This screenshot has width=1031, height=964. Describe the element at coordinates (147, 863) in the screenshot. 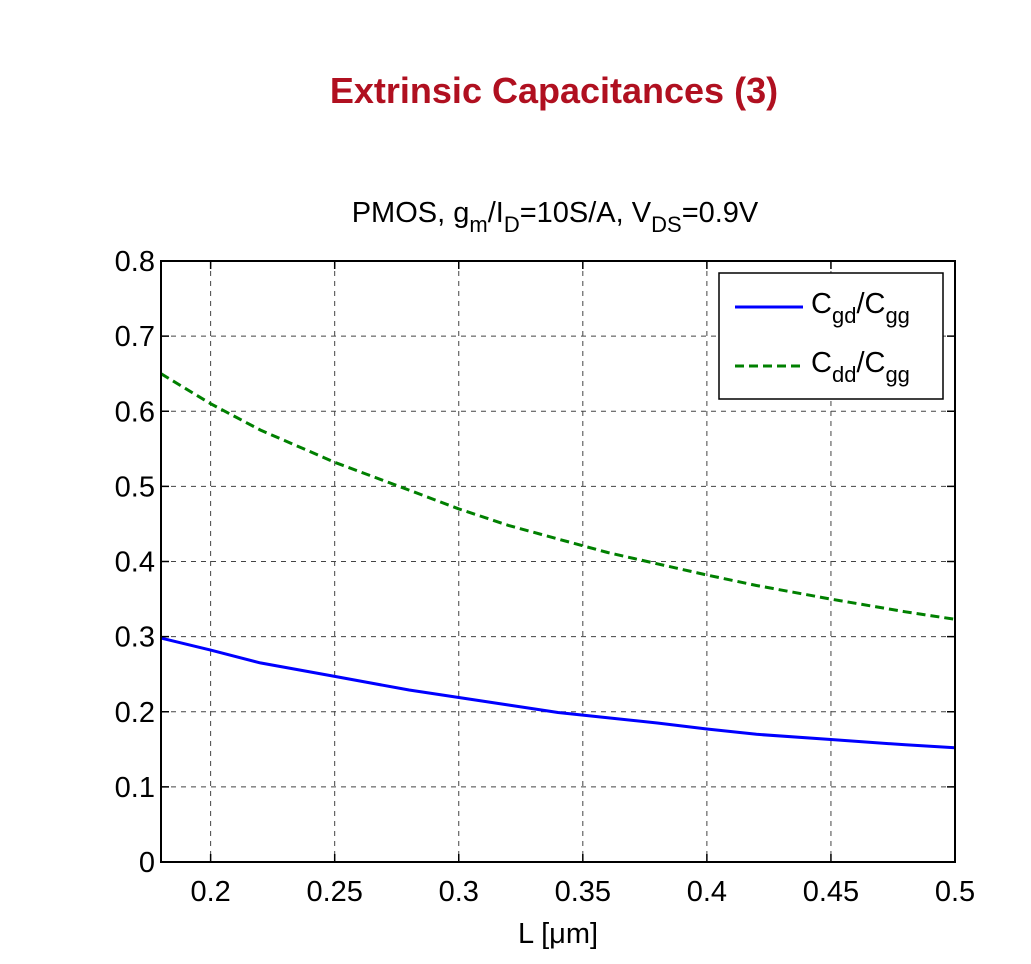

I see `y-tick-label: 0` at that location.